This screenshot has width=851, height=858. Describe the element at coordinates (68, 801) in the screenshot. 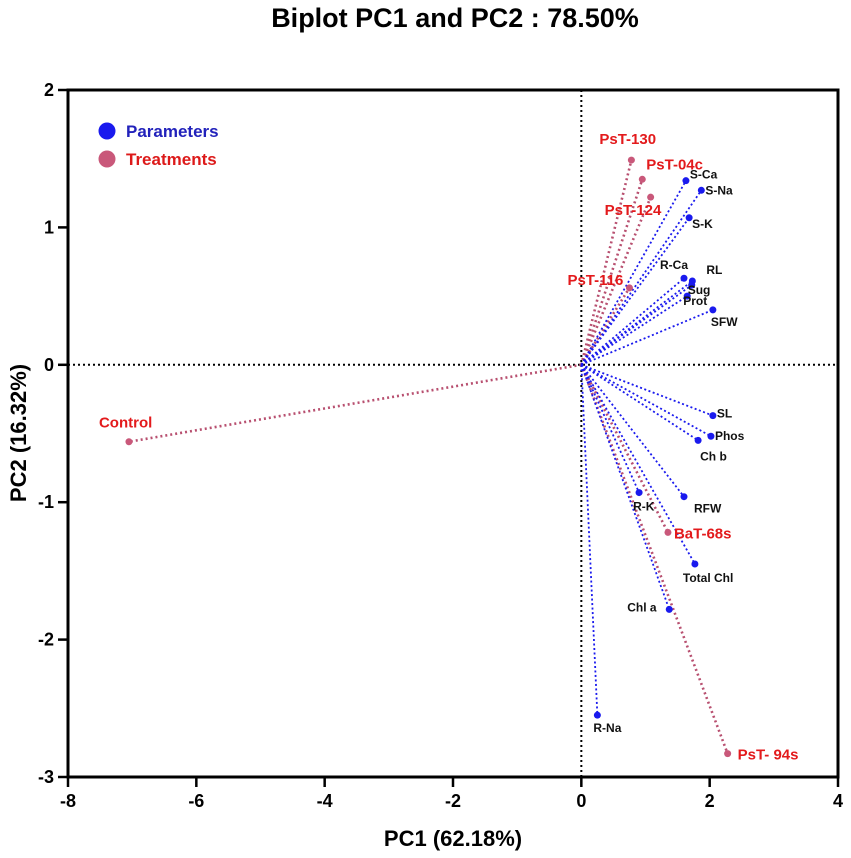

I see `x-tick-label: -8` at that location.